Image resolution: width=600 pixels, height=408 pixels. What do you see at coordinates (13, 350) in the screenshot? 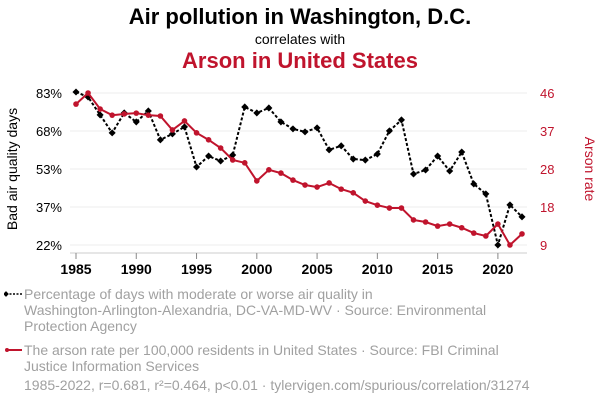
I see `solid-line-circle-legend-icon` at bounding box center [13, 350].